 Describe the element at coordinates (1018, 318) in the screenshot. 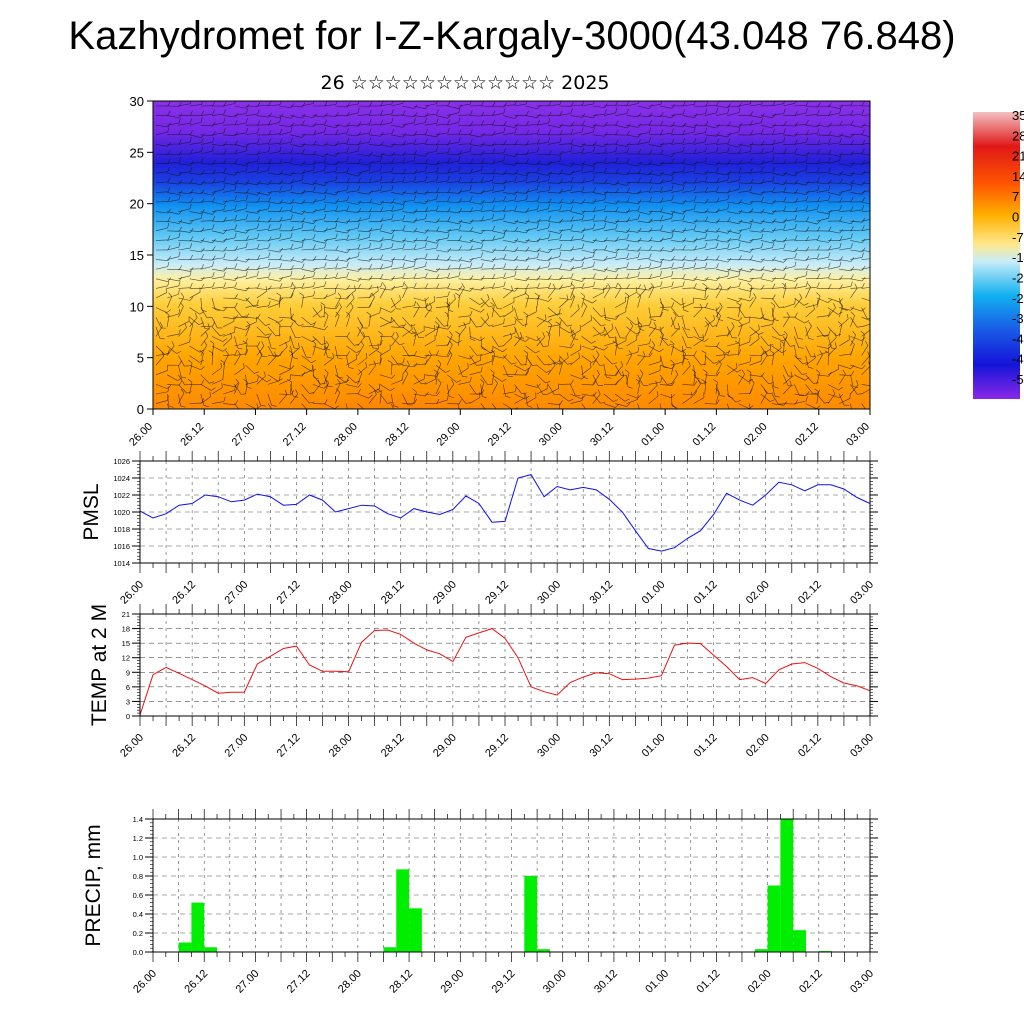

I see `colorbar-label: -35` at that location.